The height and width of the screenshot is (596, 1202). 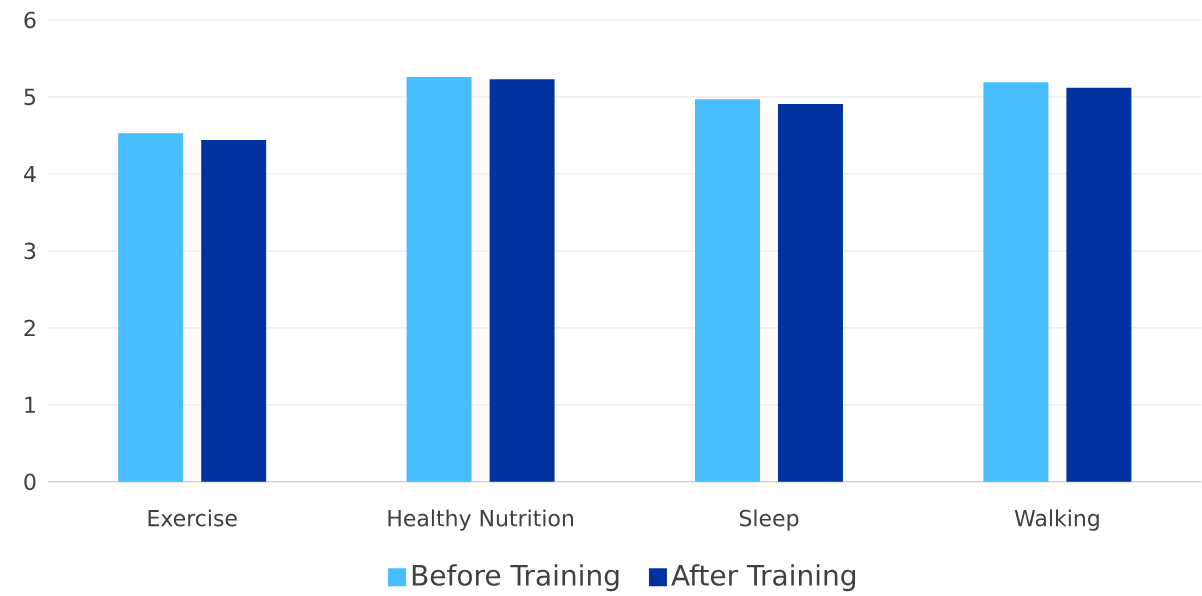 I want to click on x-tick-label: Sleep, so click(x=769, y=520).